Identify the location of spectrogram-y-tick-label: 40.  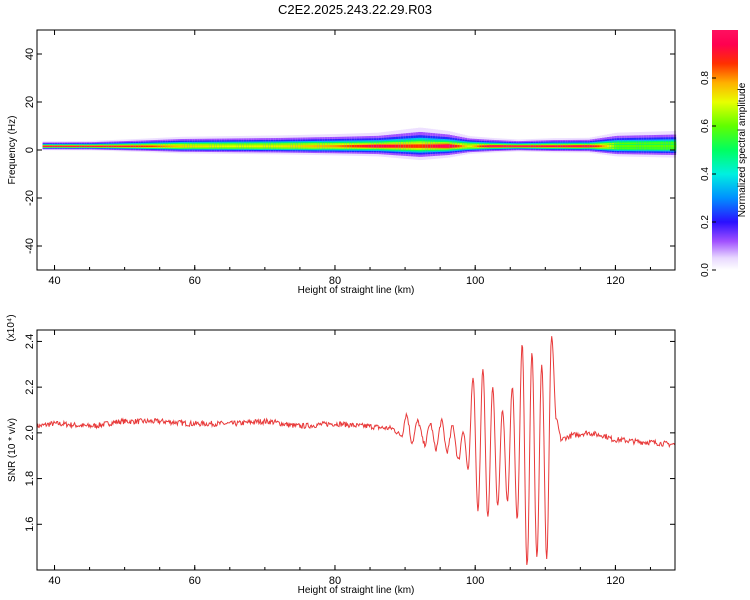
(30, 54).